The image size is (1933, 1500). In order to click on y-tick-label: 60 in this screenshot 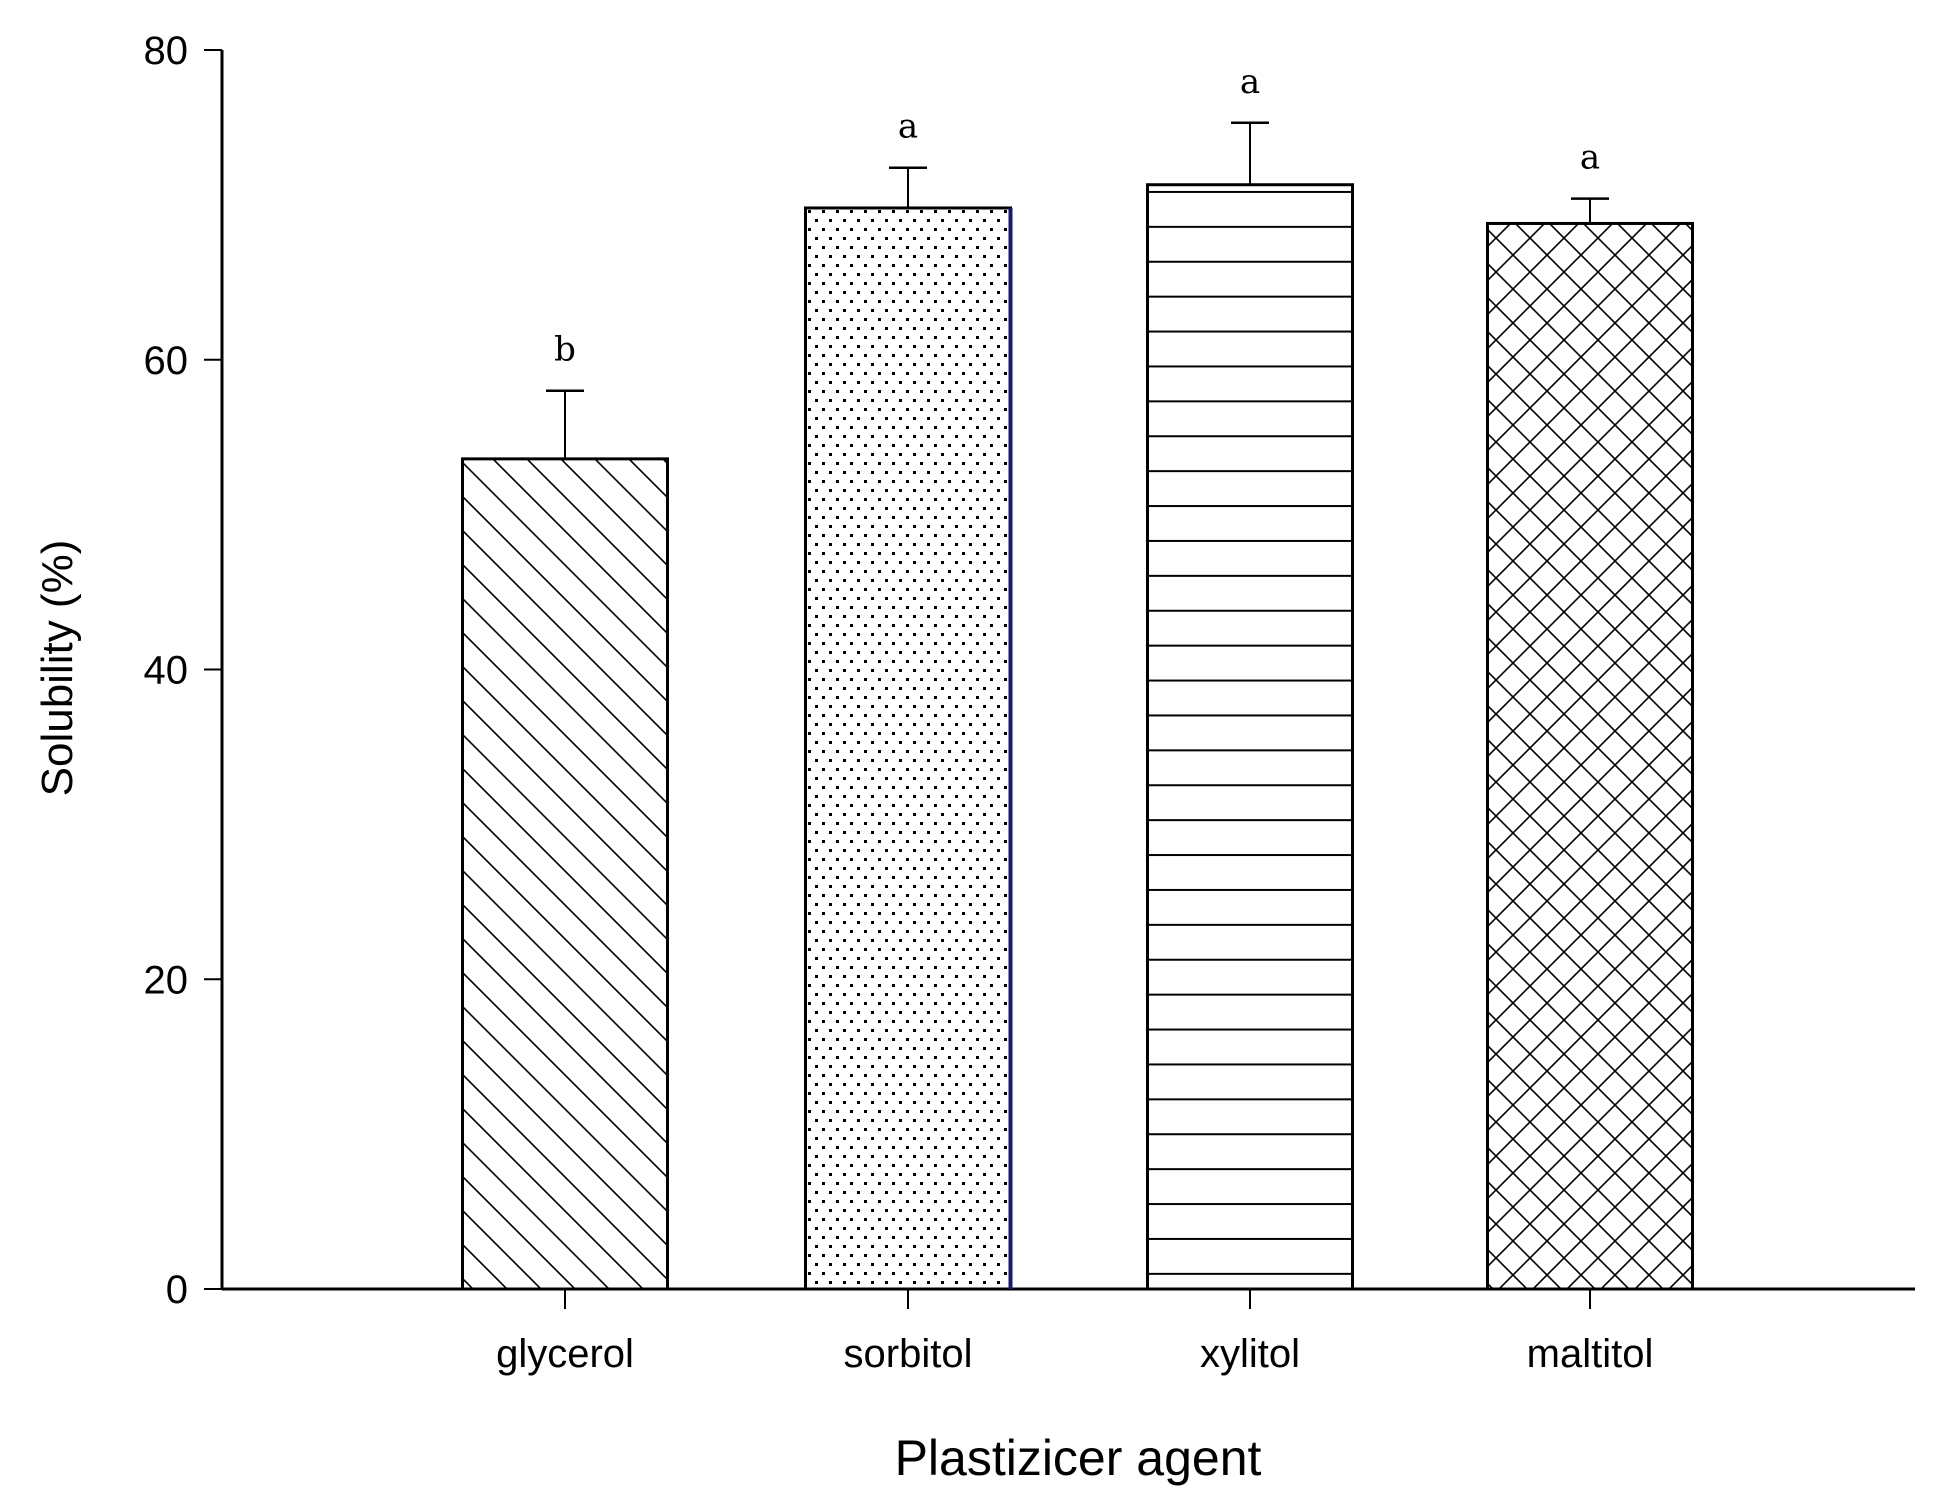, I will do `click(166, 361)`.